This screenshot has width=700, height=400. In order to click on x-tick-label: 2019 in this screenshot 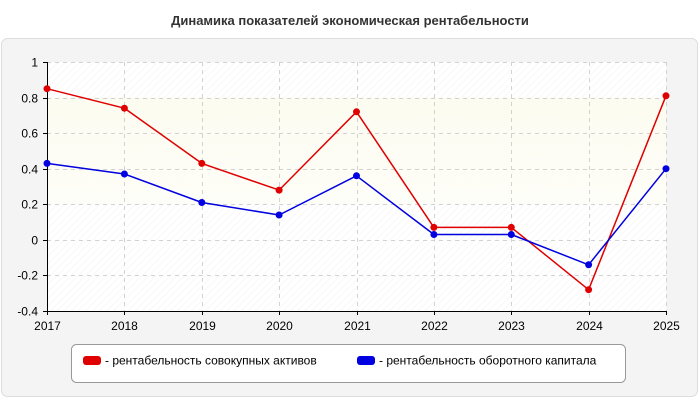, I will do `click(202, 326)`.